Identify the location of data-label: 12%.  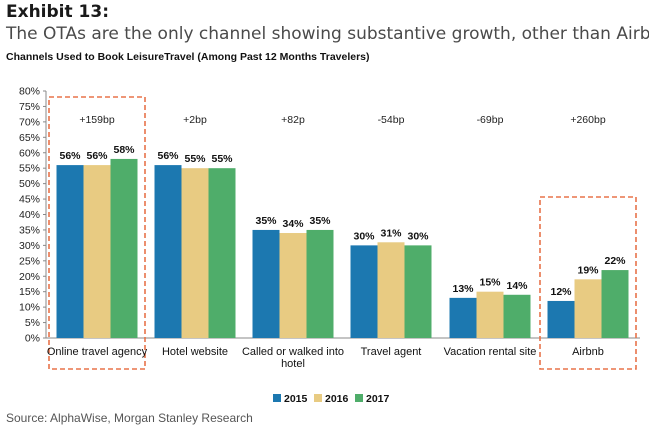
(561, 292).